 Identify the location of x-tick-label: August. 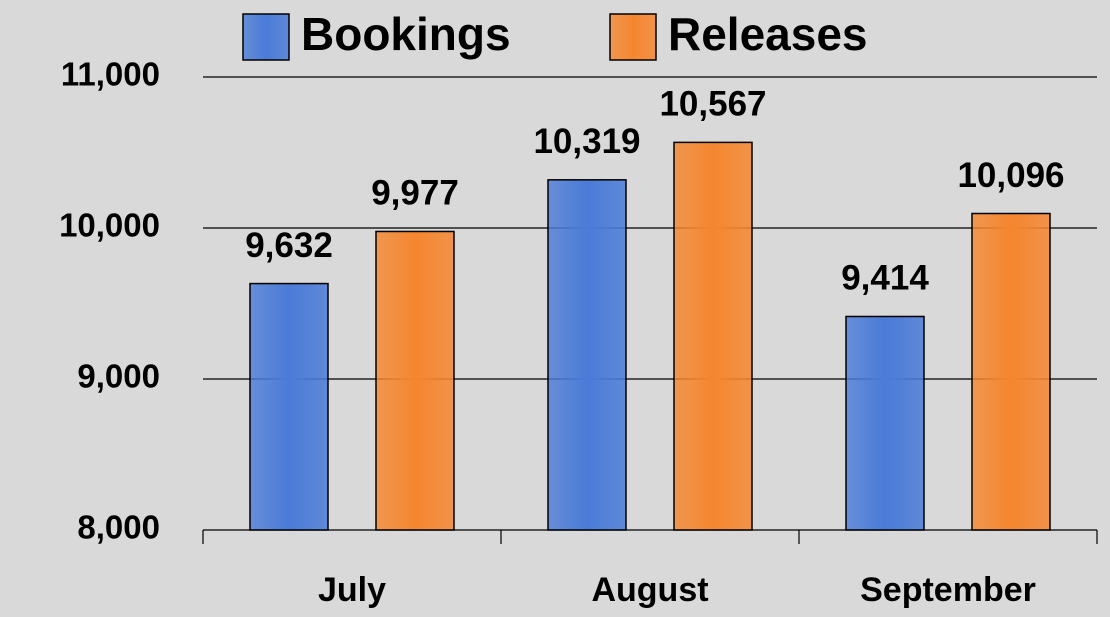
(649, 590).